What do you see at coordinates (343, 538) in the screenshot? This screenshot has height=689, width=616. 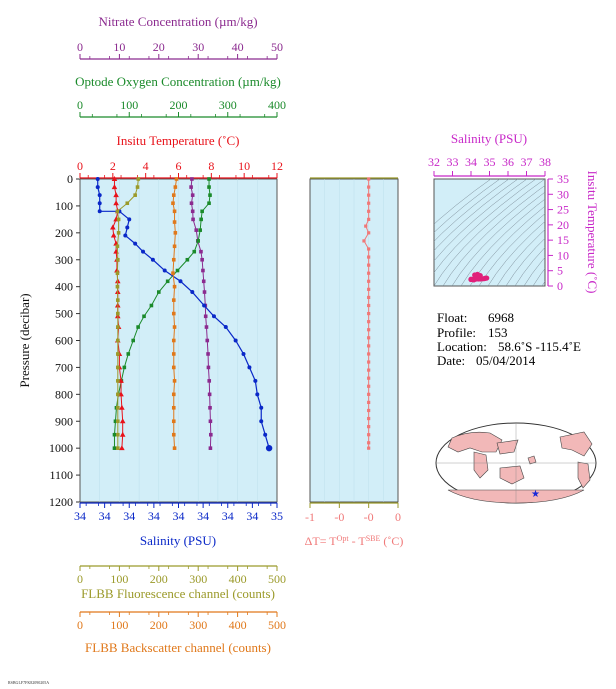 I see `dt-title-sup1: Opt` at bounding box center [343, 538].